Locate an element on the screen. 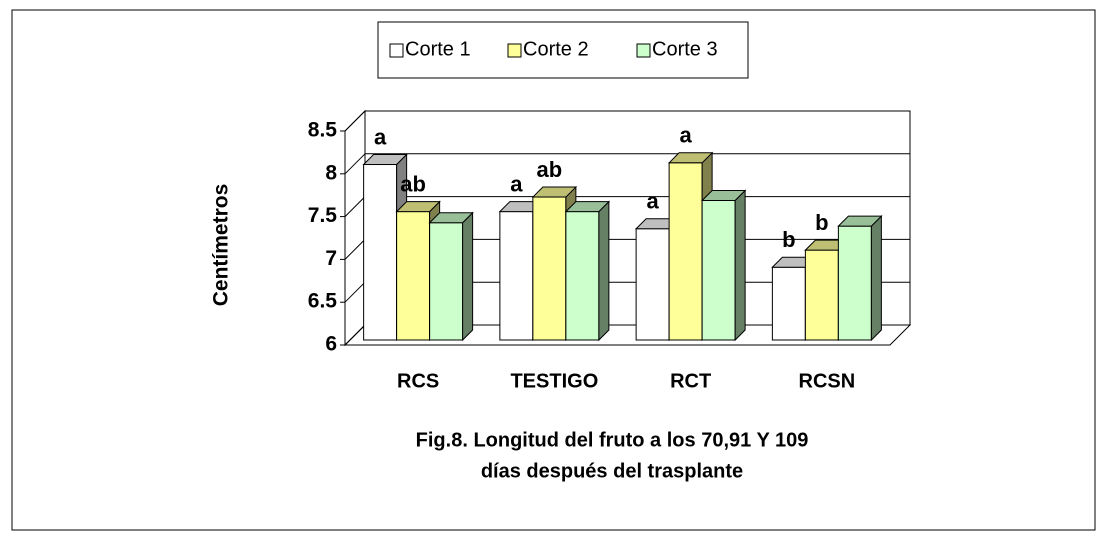 The width and height of the screenshot is (1107, 541). y-tick-label: 8.5 is located at coordinates (323, 130).